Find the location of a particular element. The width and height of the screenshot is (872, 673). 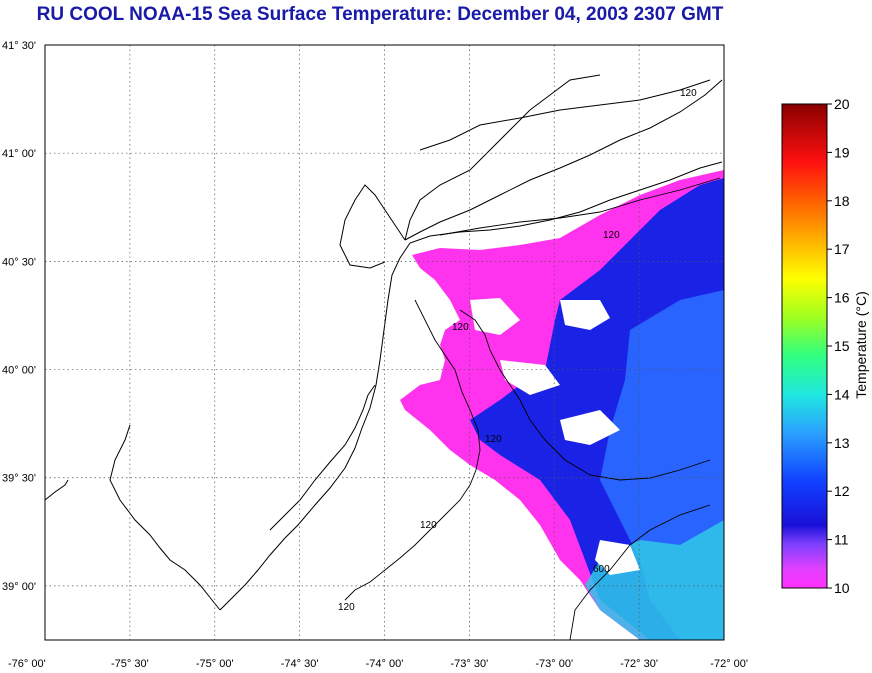

lon-label: -72° 00' is located at coordinates (729, 664).